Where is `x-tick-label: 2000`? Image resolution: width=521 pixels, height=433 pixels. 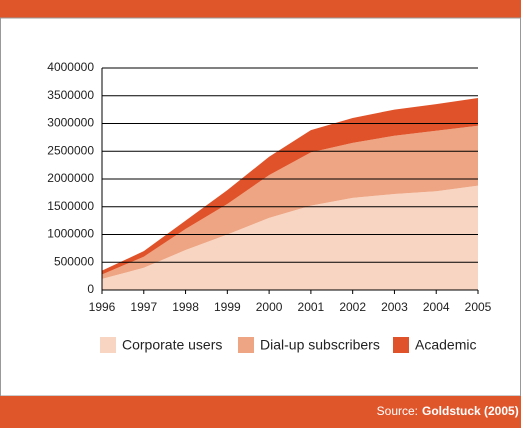
x-tick-label: 2000 is located at coordinates (269, 307).